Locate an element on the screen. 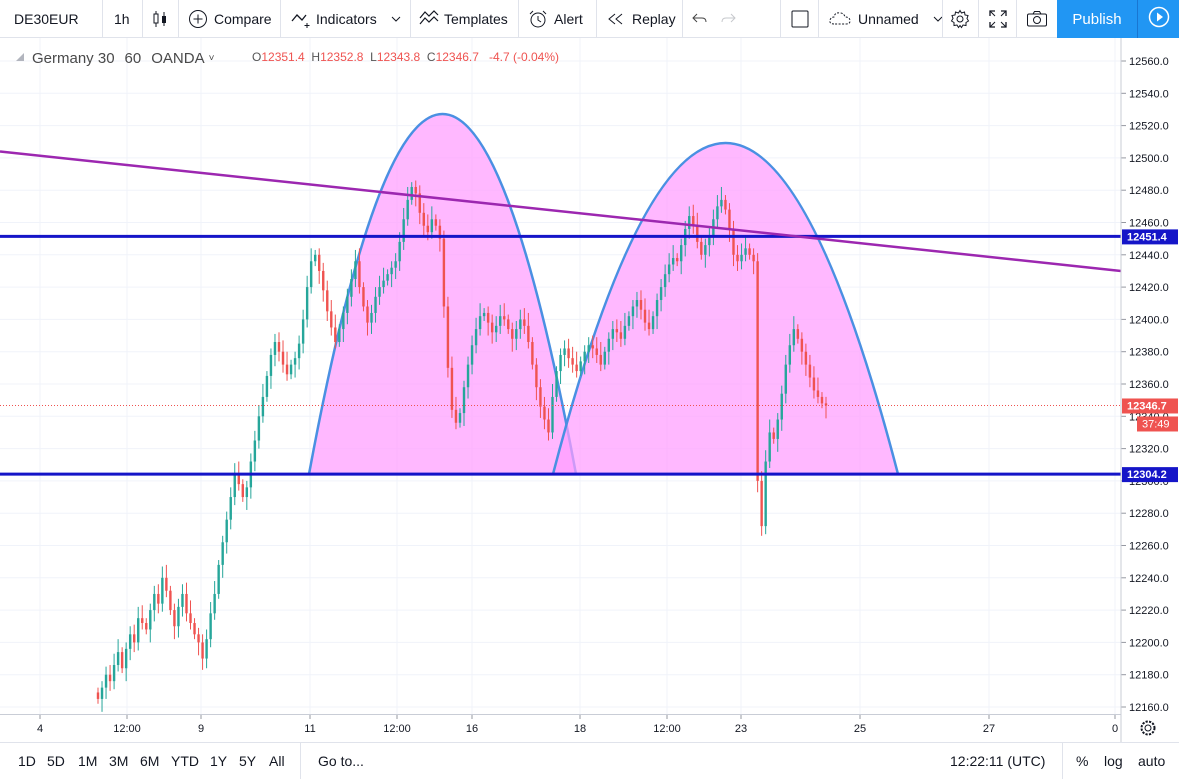 This screenshot has width=1179, height=780. range-5d: 5D is located at coordinates (56, 761).